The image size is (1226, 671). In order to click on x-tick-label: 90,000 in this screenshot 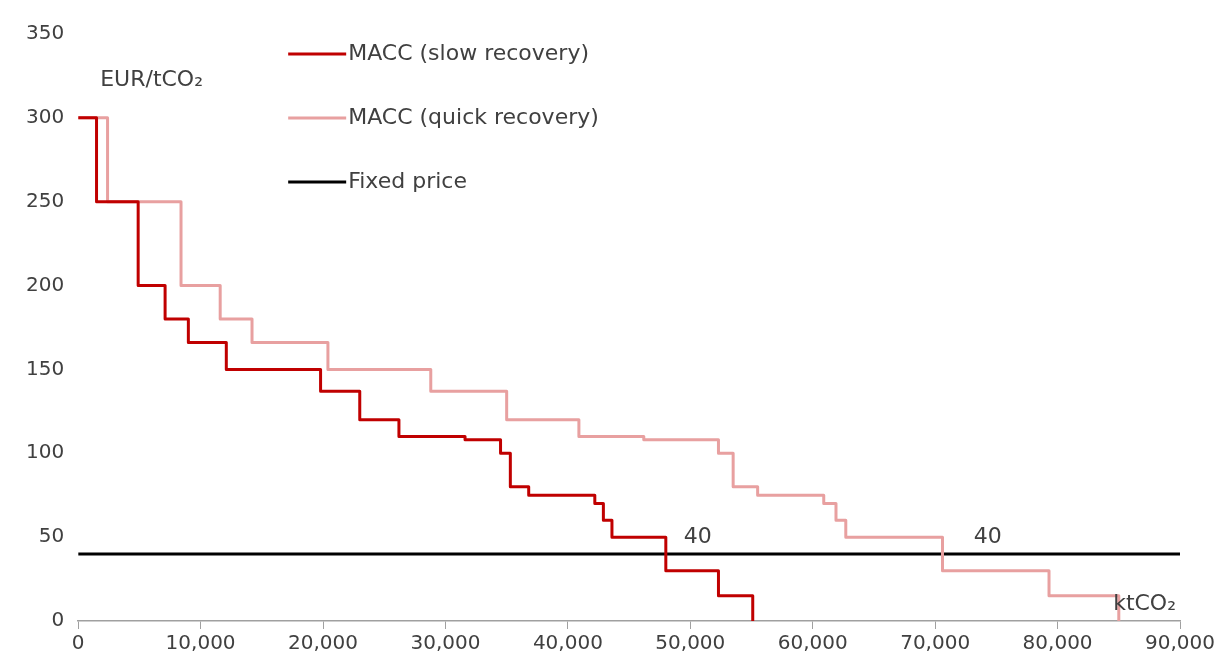, I will do `click(1180, 642)`.